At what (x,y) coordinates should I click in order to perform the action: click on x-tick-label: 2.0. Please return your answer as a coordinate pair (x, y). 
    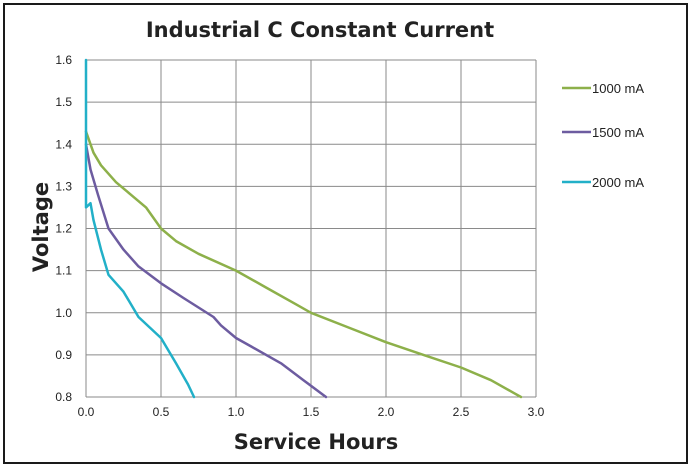
    Looking at the image, I should click on (386, 412).